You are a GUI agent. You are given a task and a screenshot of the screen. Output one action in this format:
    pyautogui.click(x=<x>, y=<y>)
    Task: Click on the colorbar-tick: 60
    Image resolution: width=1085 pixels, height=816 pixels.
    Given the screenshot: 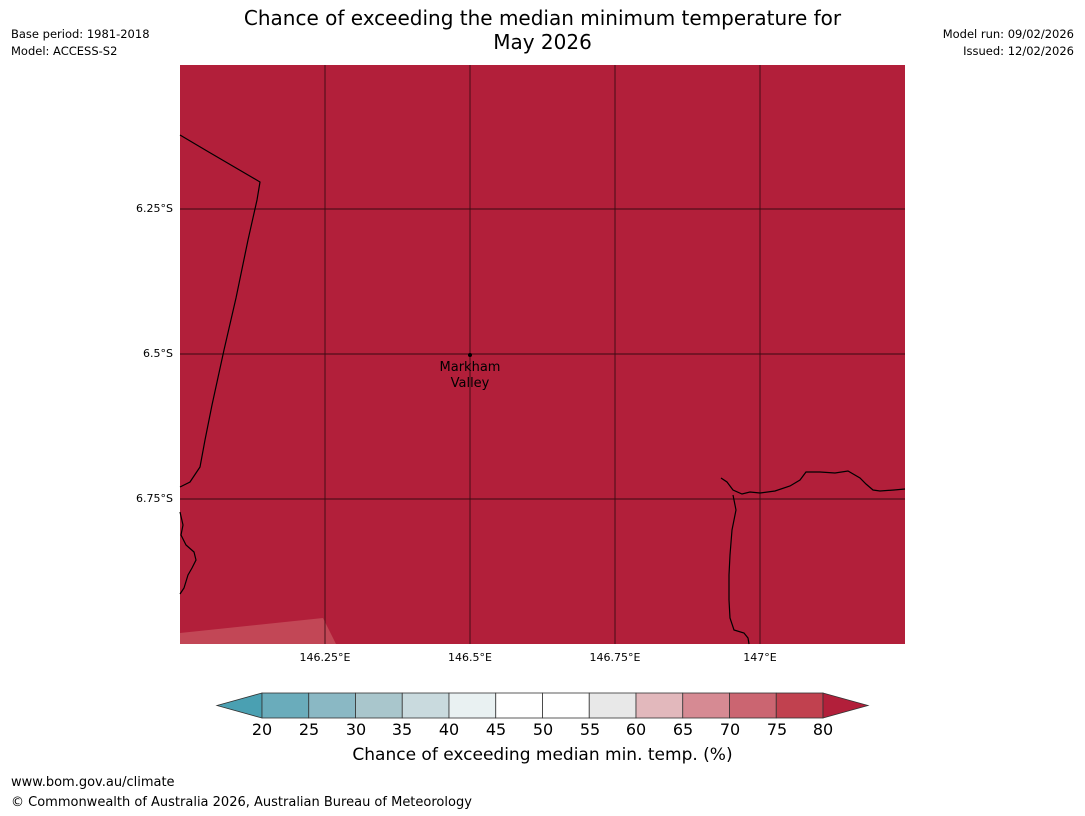 What is the action you would take?
    pyautogui.click(x=636, y=729)
    